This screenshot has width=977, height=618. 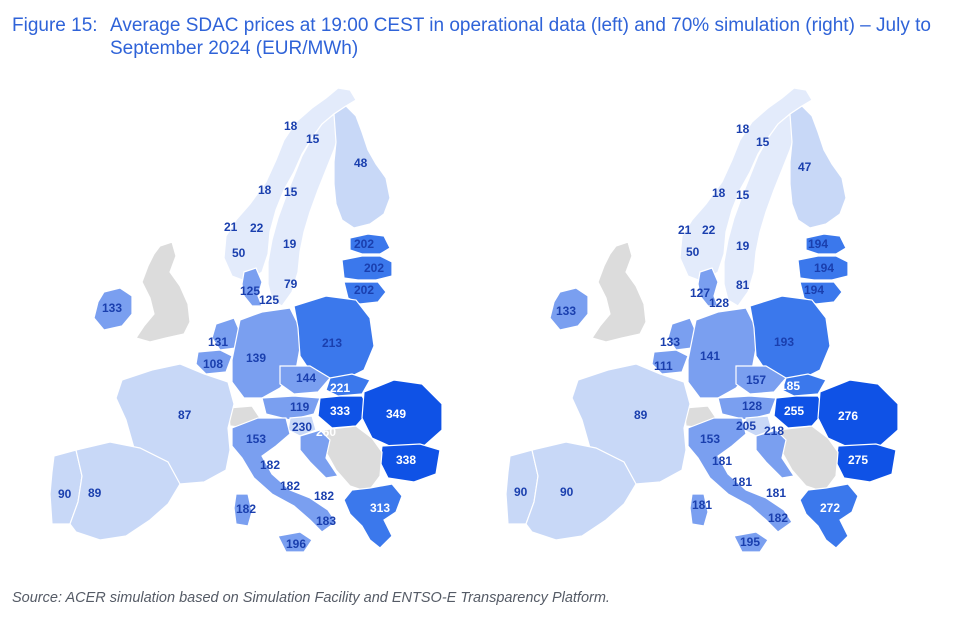 What do you see at coordinates (55, 25) in the screenshot?
I see `figure-number: Figure 15:` at bounding box center [55, 25].